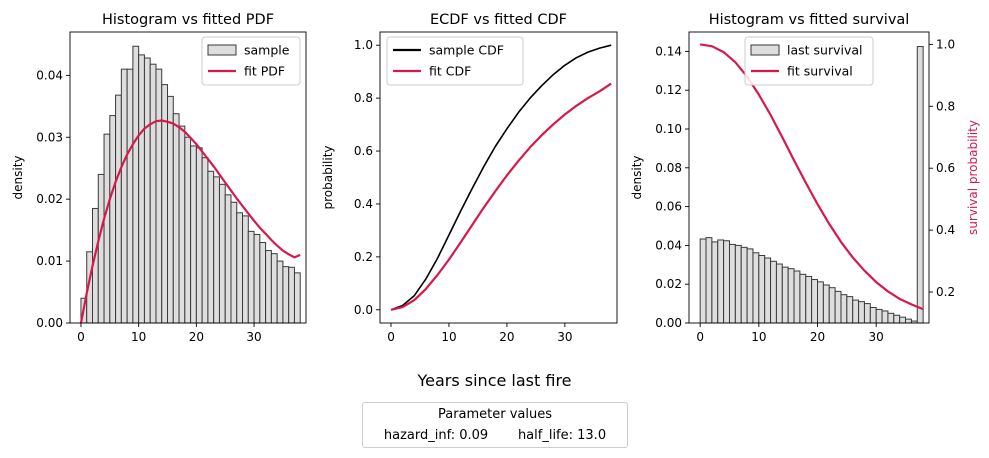 This screenshot has height=458, width=989. What do you see at coordinates (455, 61) in the screenshot?
I see `chart-legend: sample CDF fit CDF` at bounding box center [455, 61].